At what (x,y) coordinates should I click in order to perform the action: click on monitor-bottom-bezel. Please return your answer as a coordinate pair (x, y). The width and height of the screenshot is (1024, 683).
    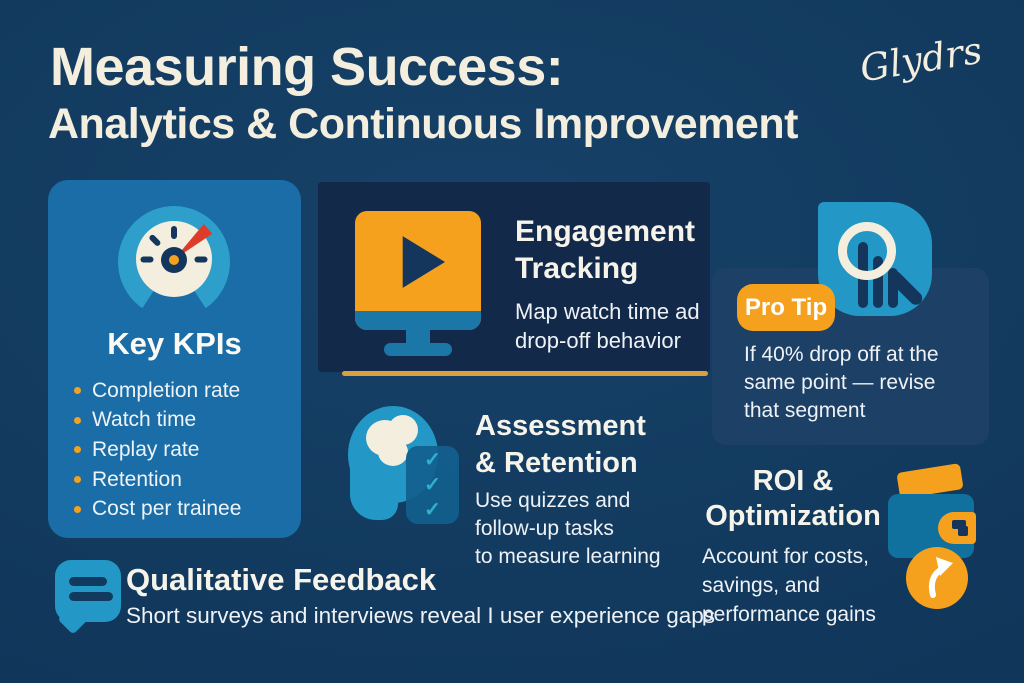
    Looking at the image, I should click on (418, 320).